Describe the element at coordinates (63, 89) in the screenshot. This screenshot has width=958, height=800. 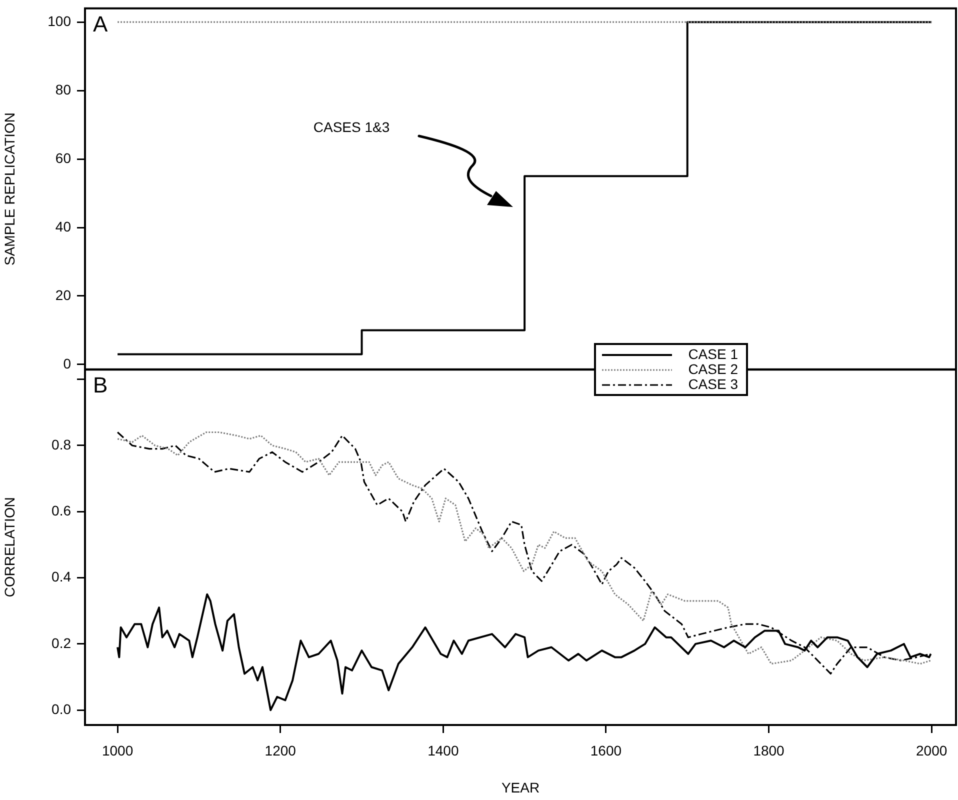
I see `y-tick-label: 80` at that location.